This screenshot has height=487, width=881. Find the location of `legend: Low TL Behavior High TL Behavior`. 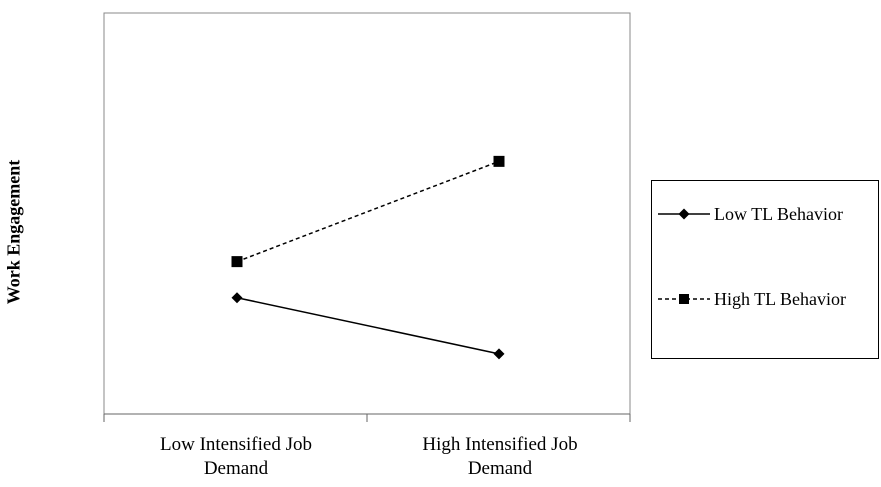

legend: Low TL Behavior High TL Behavior is located at coordinates (765, 269).